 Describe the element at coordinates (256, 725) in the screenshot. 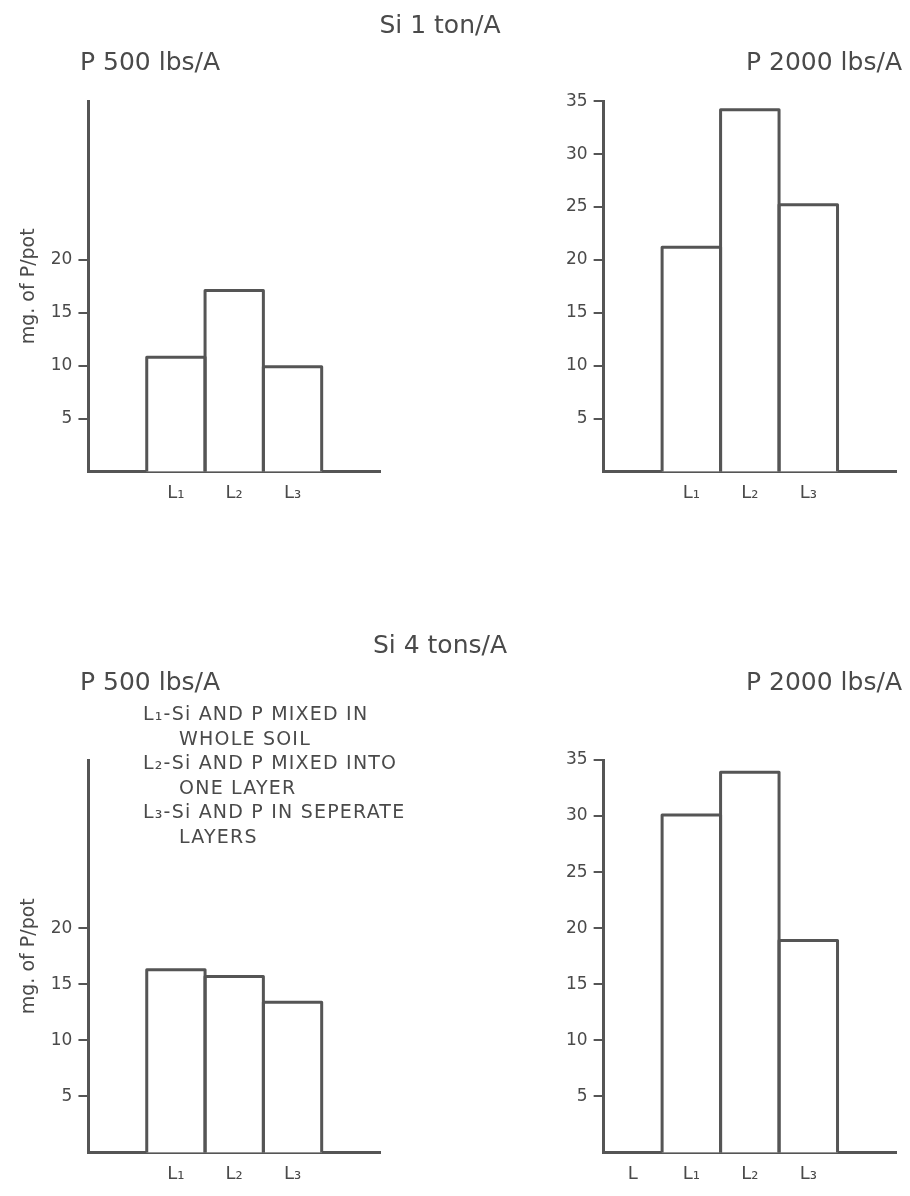

I see `text: L₁-Si AND P MIXED IN WHOLE SOIL` at that location.